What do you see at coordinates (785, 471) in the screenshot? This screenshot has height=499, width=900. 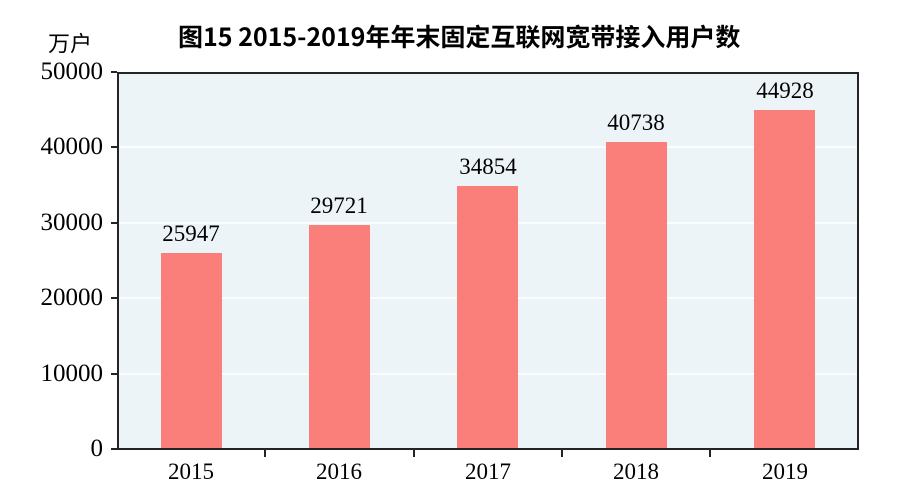 I see `x-axis-label: 2019` at bounding box center [785, 471].